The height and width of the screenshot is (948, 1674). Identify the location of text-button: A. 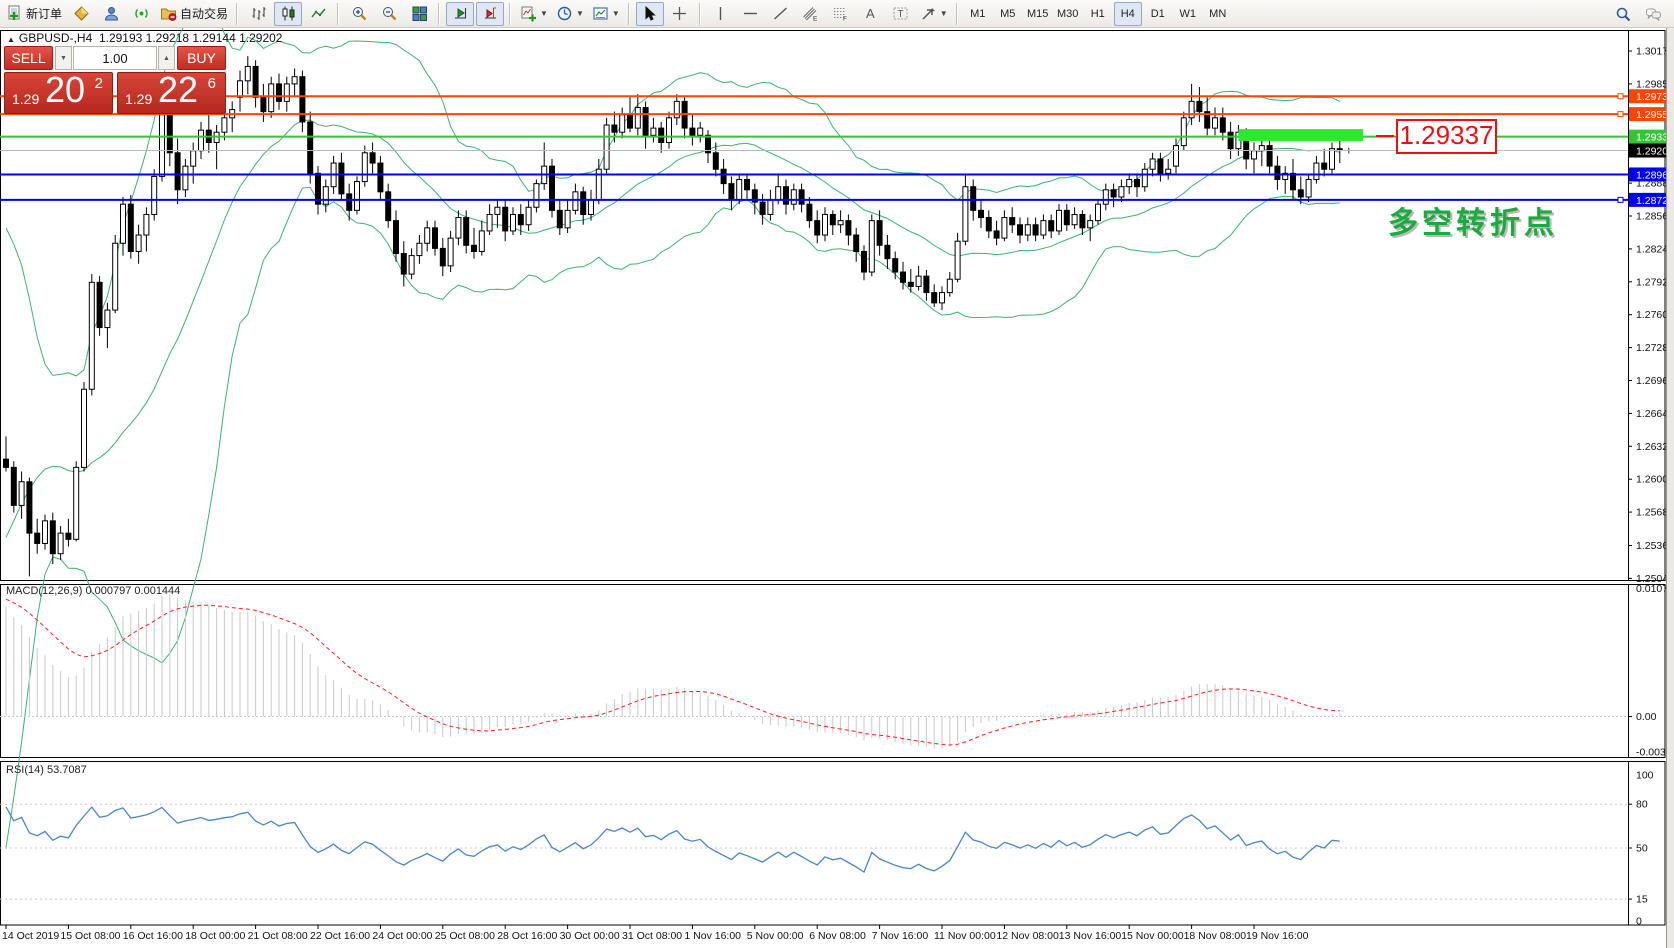
(871, 14).